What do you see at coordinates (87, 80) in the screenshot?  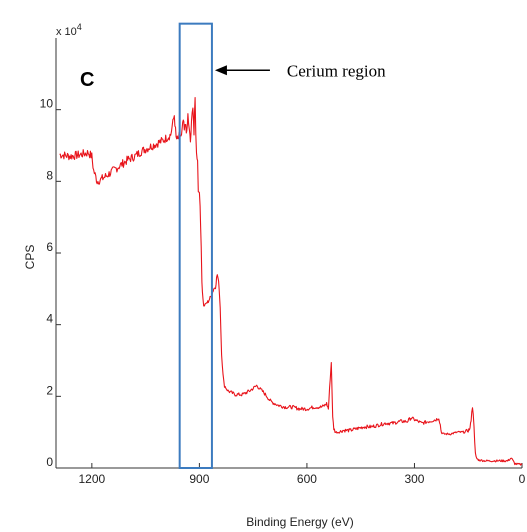 I see `panel-label: C` at bounding box center [87, 80].